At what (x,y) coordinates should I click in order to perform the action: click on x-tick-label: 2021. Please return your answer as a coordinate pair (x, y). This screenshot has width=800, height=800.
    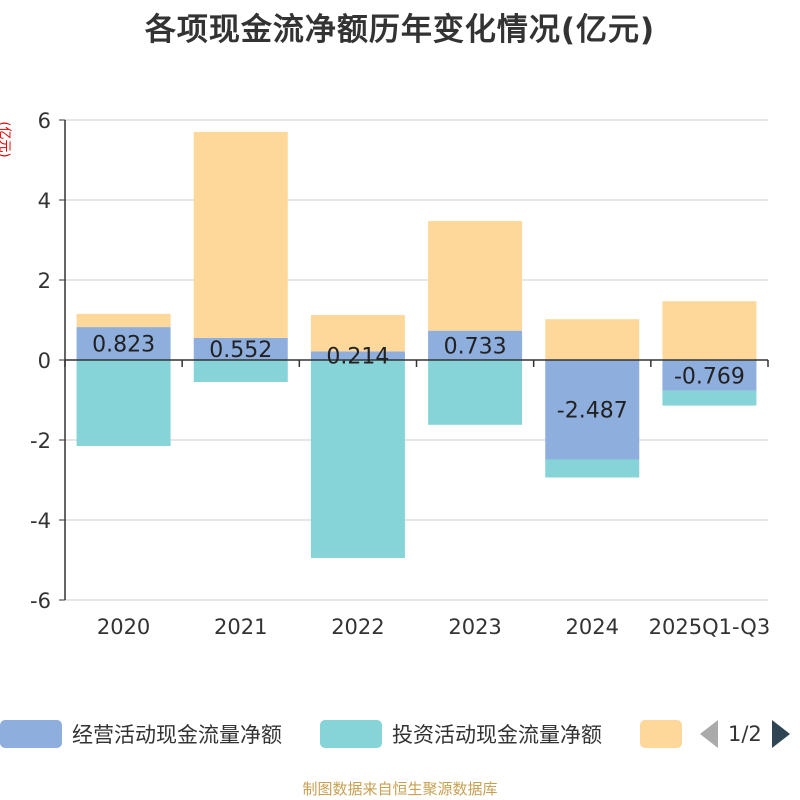
    Looking at the image, I should click on (240, 627).